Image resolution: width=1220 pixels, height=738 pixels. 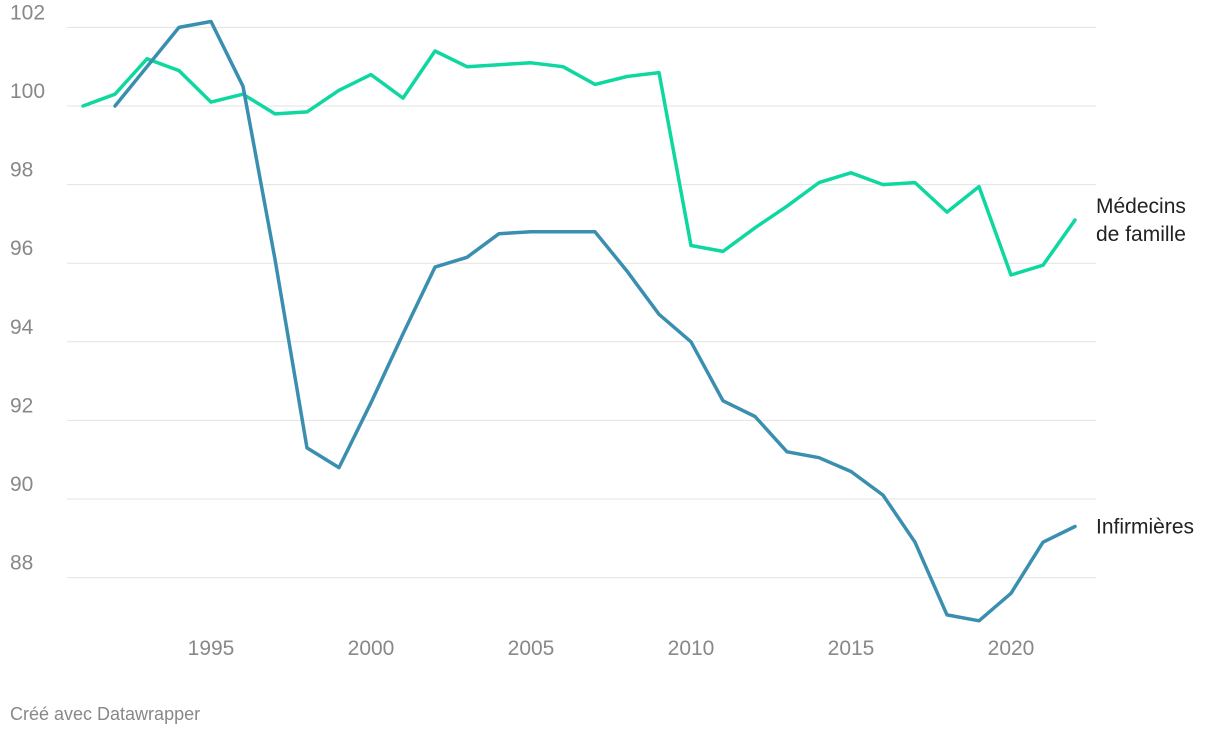 What do you see at coordinates (691, 648) in the screenshot?
I see `x-tick-label: 2010` at bounding box center [691, 648].